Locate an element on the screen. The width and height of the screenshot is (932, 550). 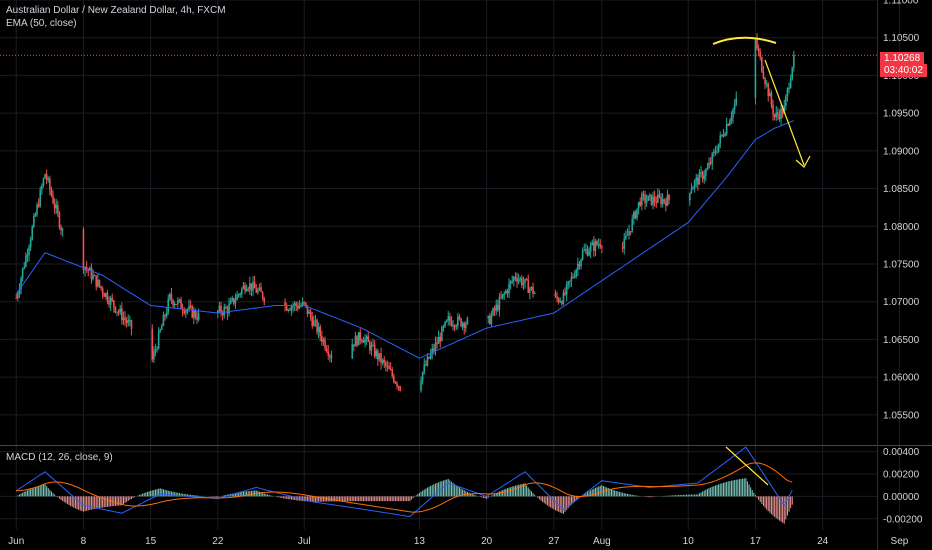
x-tick-label: 8 is located at coordinates (84, 541).